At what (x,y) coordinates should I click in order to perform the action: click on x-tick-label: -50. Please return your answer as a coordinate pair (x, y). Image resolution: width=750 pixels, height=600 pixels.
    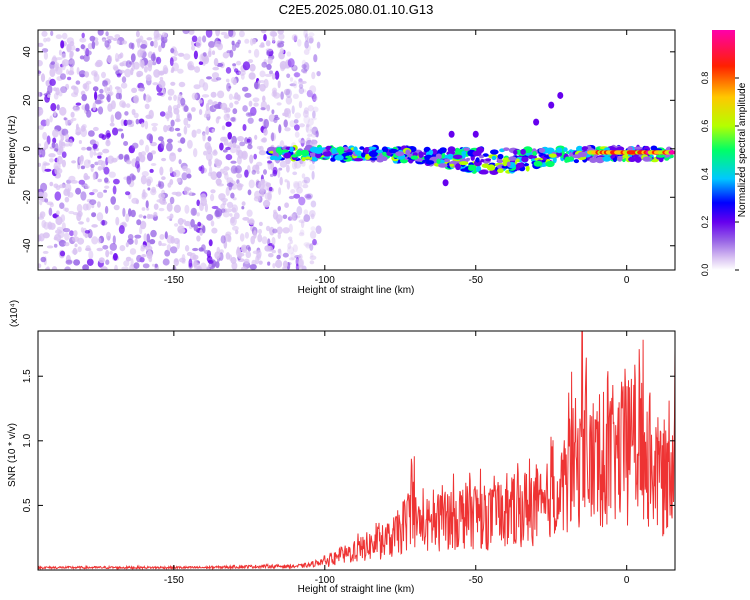
    Looking at the image, I should click on (476, 580).